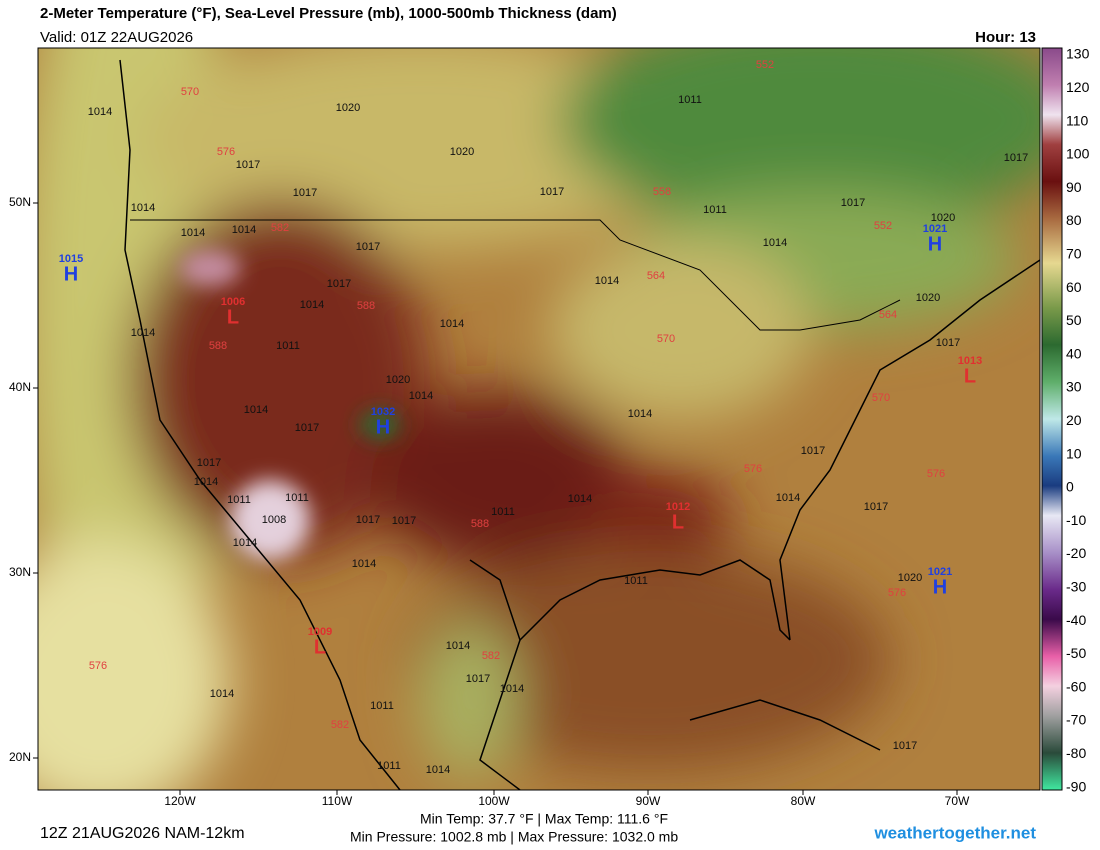 This screenshot has height=850, width=1100. I want to click on isobar-label: 1008, so click(274, 520).